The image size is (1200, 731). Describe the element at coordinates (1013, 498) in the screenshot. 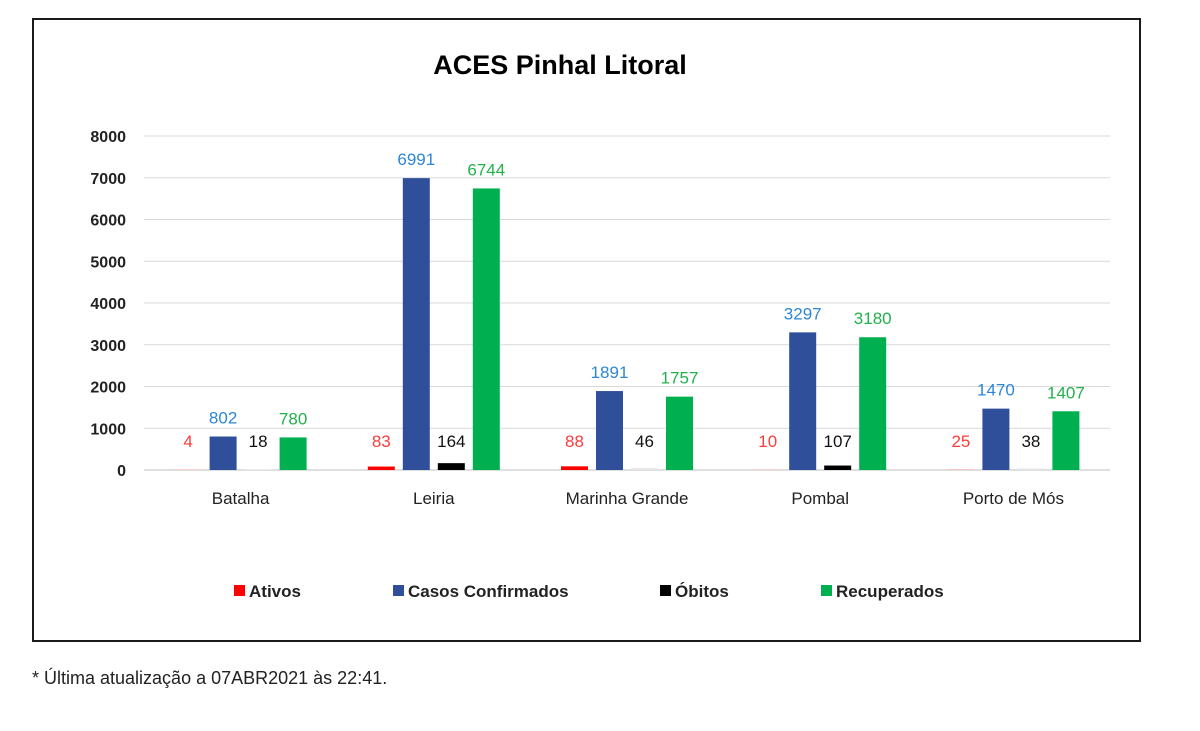

I see `category-label: Porto de Mós` at that location.